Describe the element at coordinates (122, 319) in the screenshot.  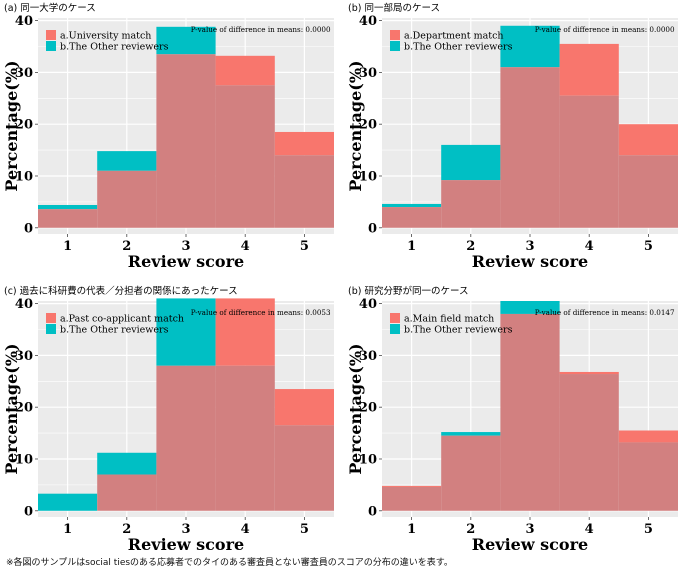
I see `legend-label-a: a.Past co-applicant match` at that location.